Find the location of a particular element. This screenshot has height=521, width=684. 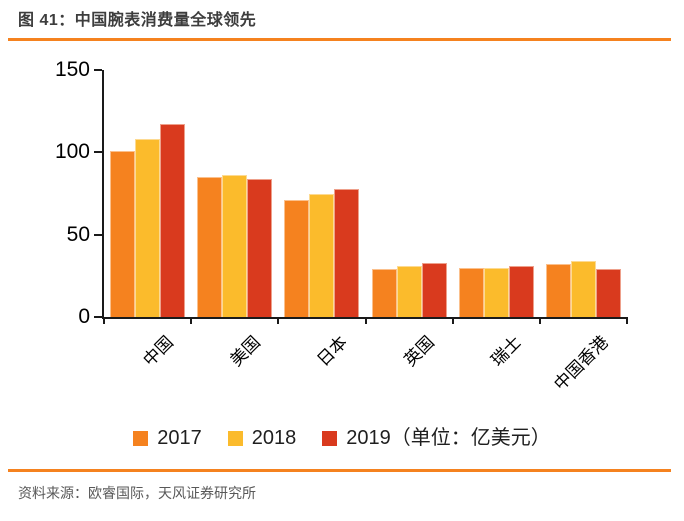

legend-label-2017: 2017 is located at coordinates (179, 438).